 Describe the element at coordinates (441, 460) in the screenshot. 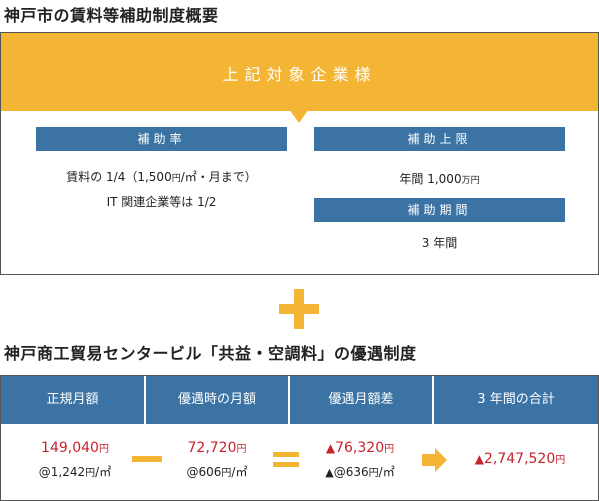

I see `arrow-right-icon-head` at that location.